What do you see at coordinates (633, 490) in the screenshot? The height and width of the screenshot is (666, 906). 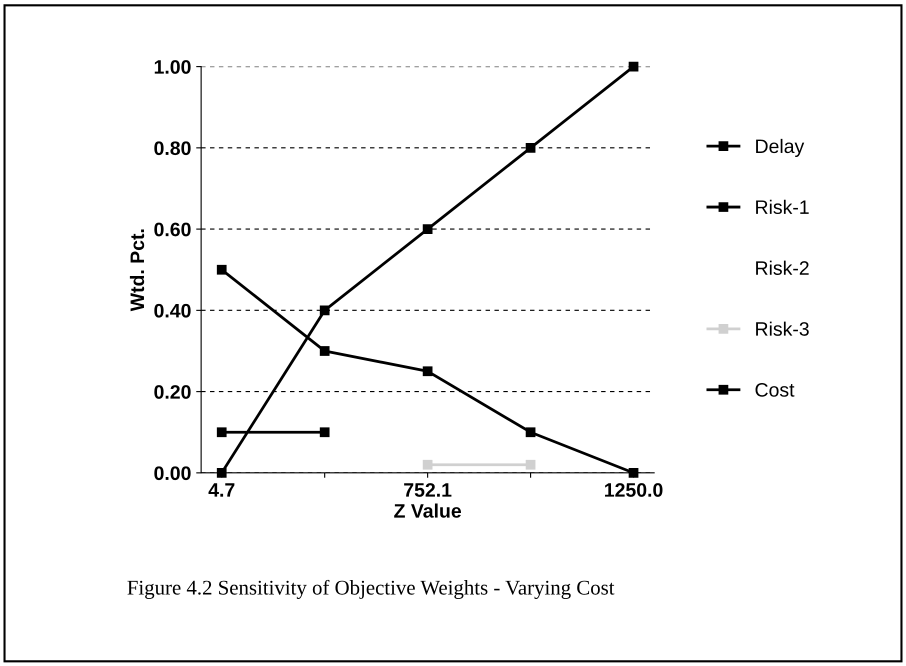 I see `x-tick-label: 1250.0` at bounding box center [633, 490].